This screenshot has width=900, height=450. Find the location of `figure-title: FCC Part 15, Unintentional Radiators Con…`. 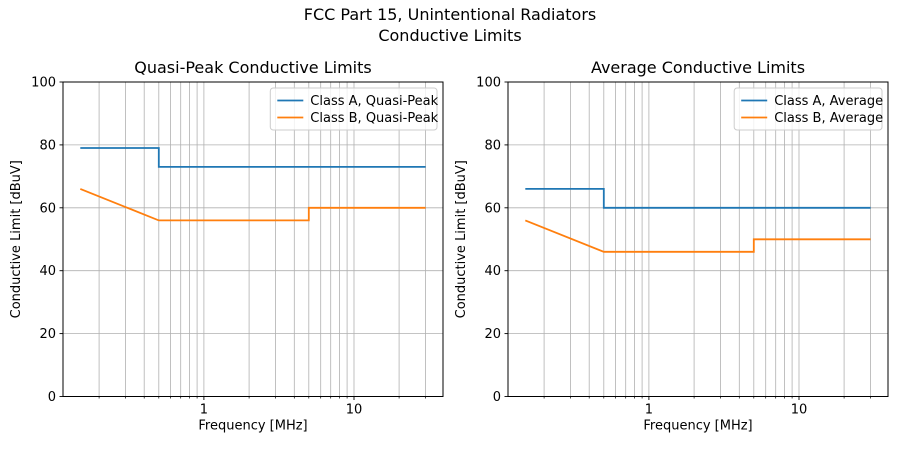

figure-title: FCC Part 15, Unintentional Radiators Con… is located at coordinates (450, 25).